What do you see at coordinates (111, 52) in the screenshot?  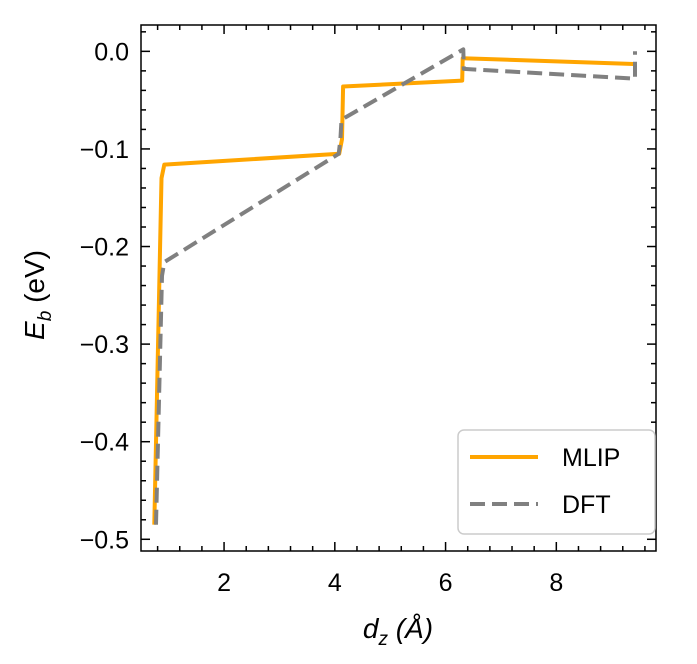 I see `y-tick-label: 0.0` at bounding box center [111, 52].